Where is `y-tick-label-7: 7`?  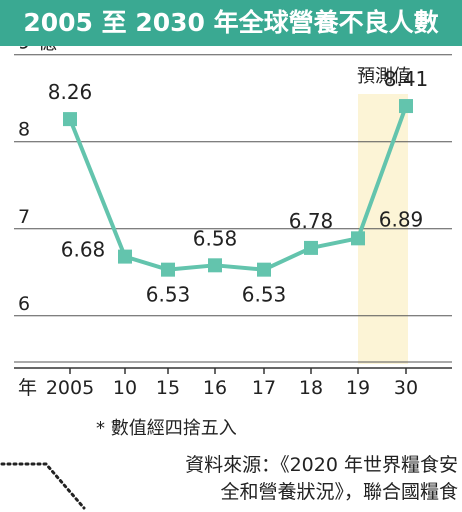
y-tick-label-7: 7 is located at coordinates (24, 217).